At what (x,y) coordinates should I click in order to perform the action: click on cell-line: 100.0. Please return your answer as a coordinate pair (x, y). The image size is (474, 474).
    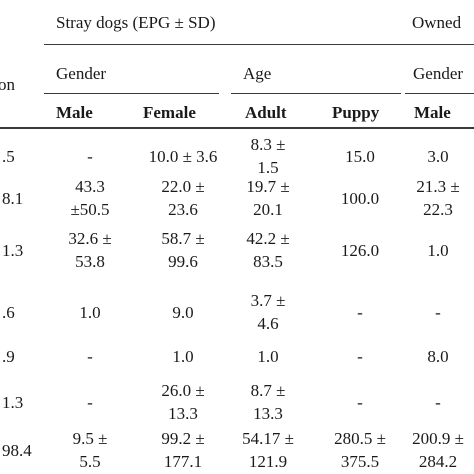
    Looking at the image, I should click on (360, 198).